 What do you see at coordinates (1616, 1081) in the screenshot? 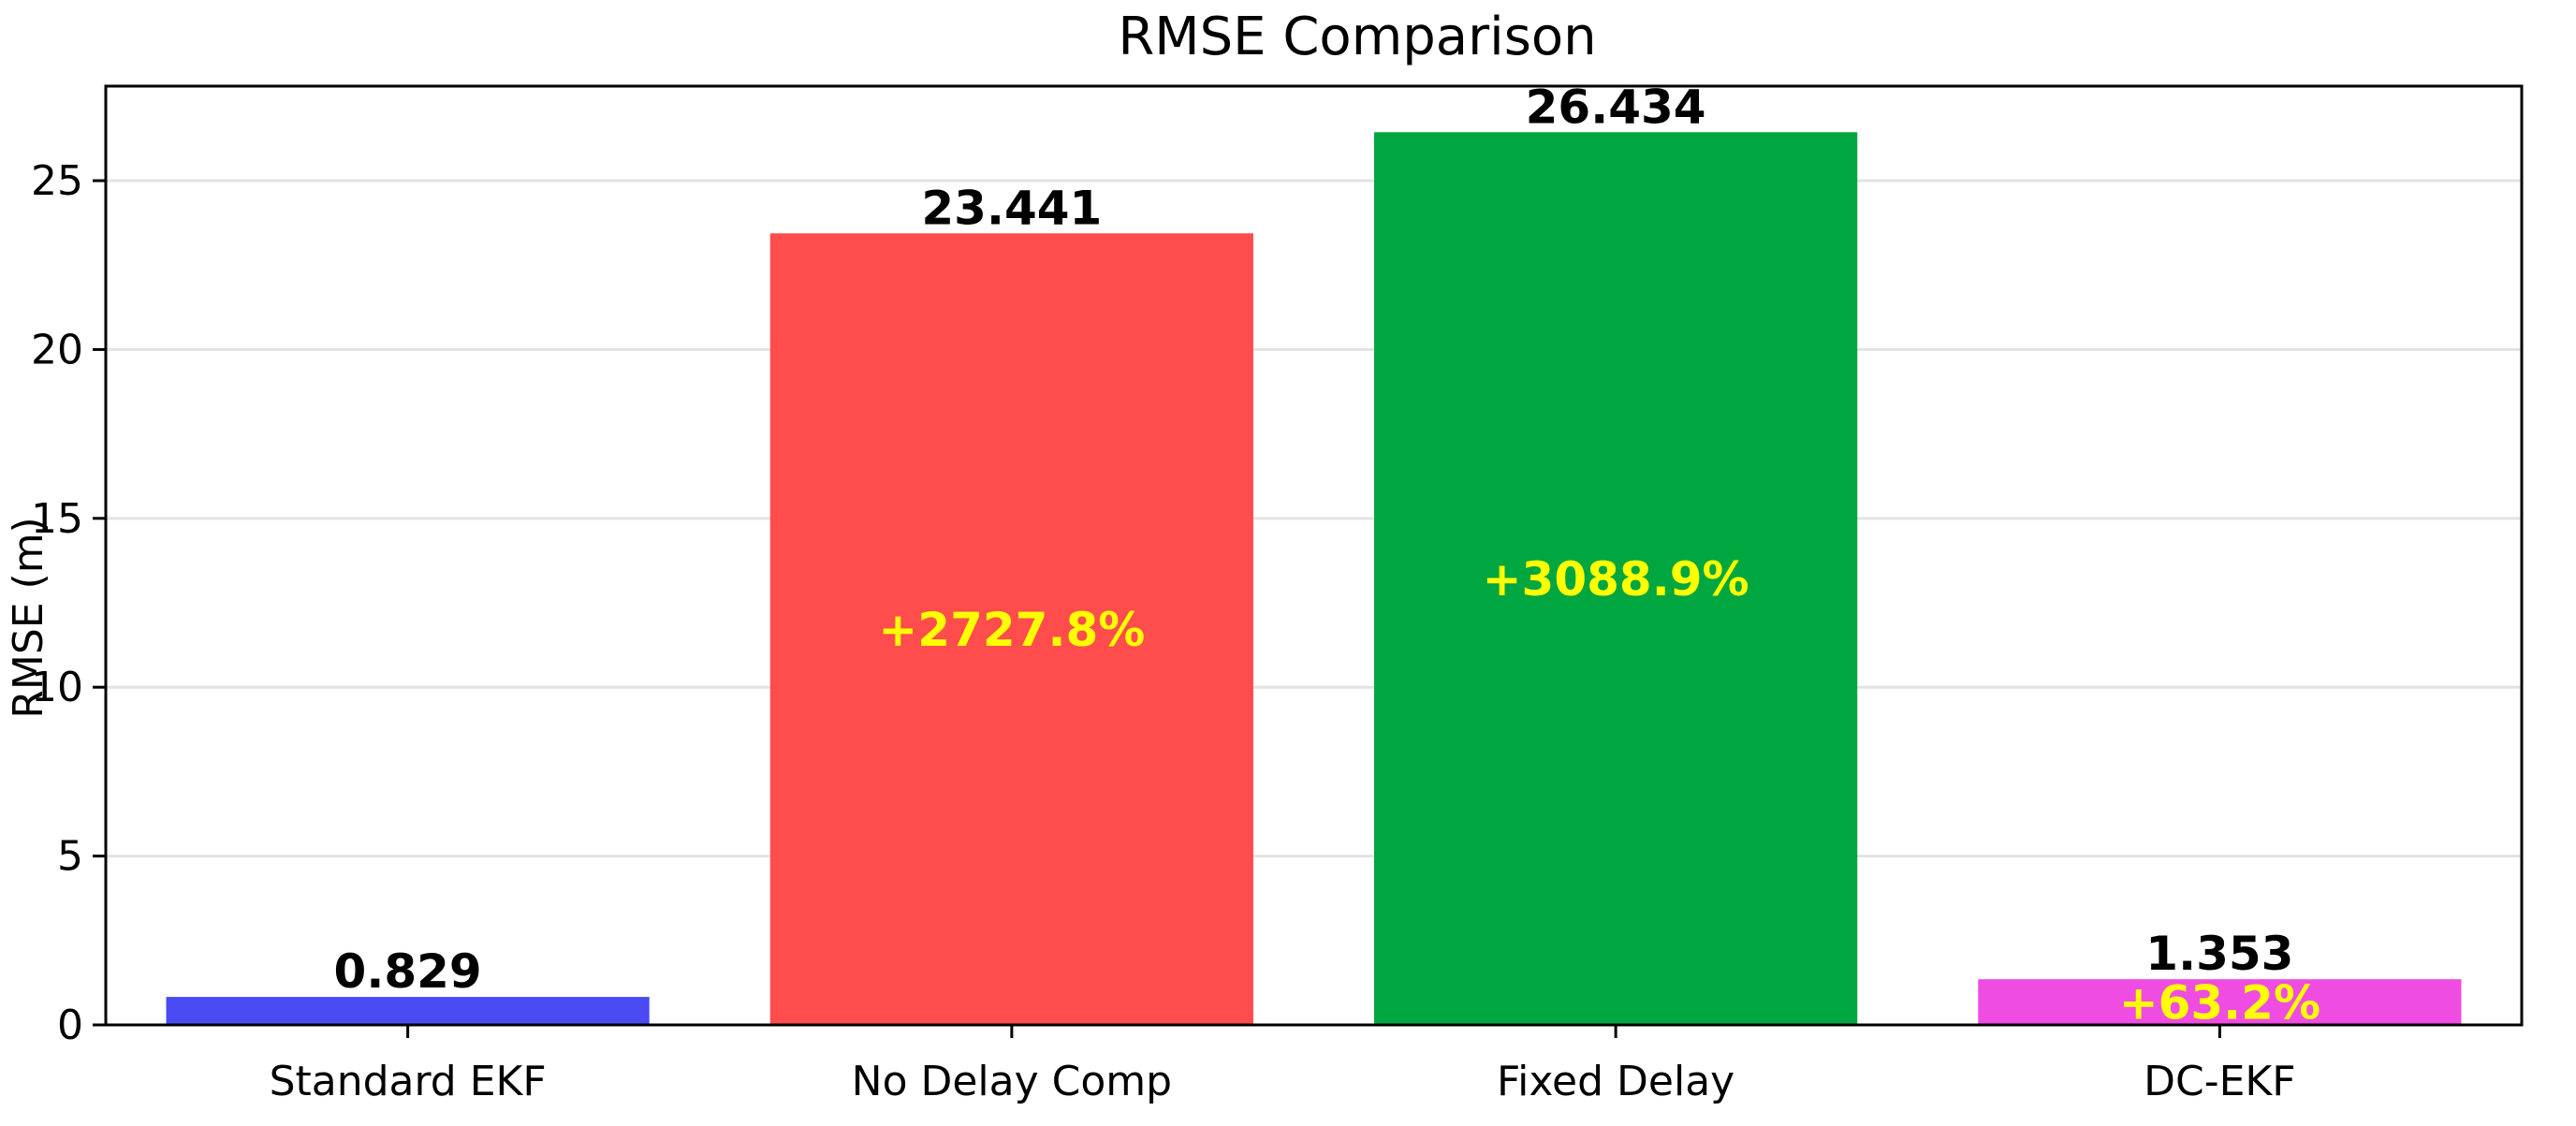
I see `x-tick-label: Fixed Delay` at bounding box center [1616, 1081].